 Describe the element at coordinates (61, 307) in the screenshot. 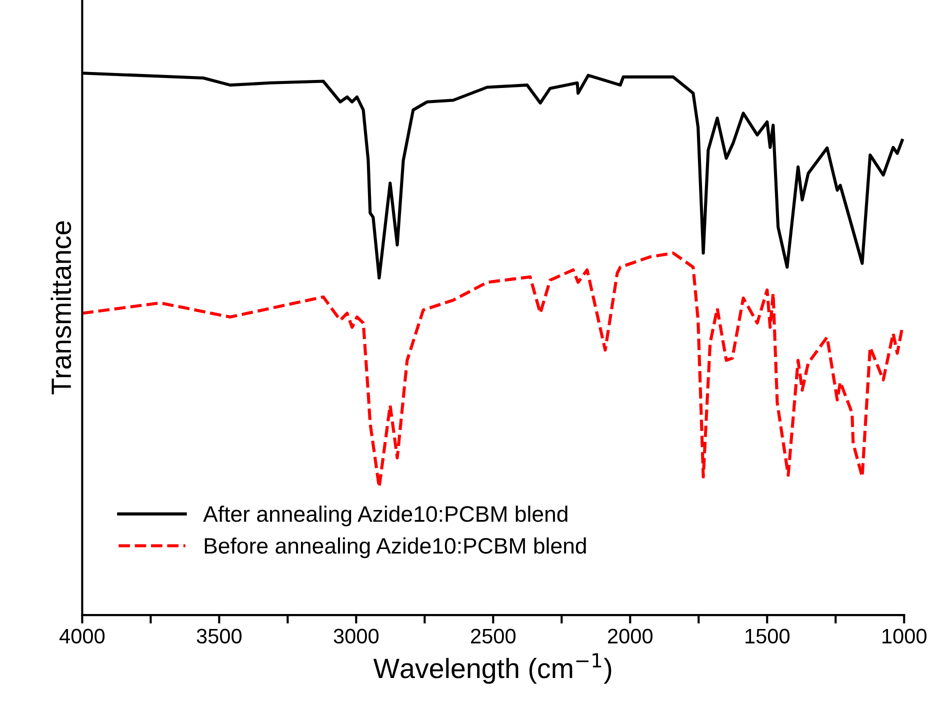

I see `y-axis-title: Transmittance` at that location.